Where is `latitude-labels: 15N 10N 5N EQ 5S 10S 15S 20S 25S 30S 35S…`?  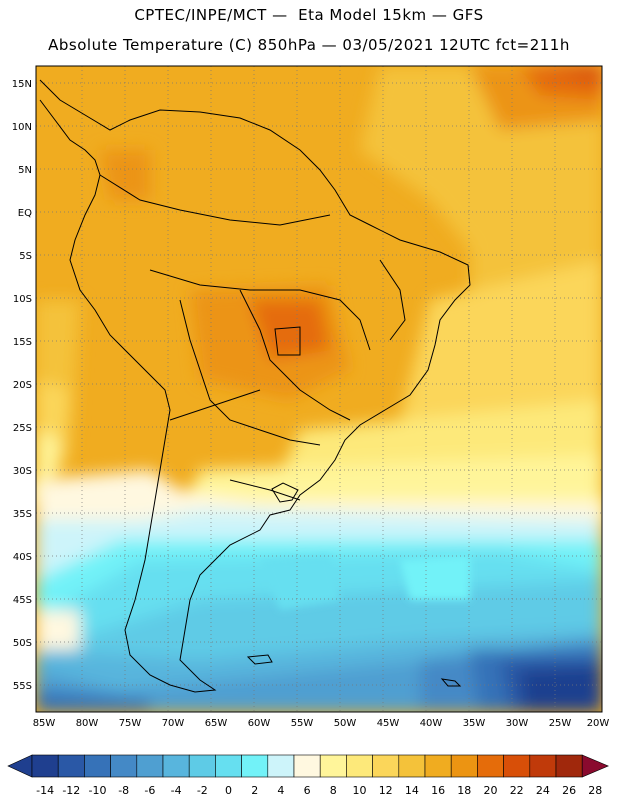
latitude-labels: 15N 10N 5N EQ 5S 10S 15S 20S 25S 30S 35S… is located at coordinates (22, 385).